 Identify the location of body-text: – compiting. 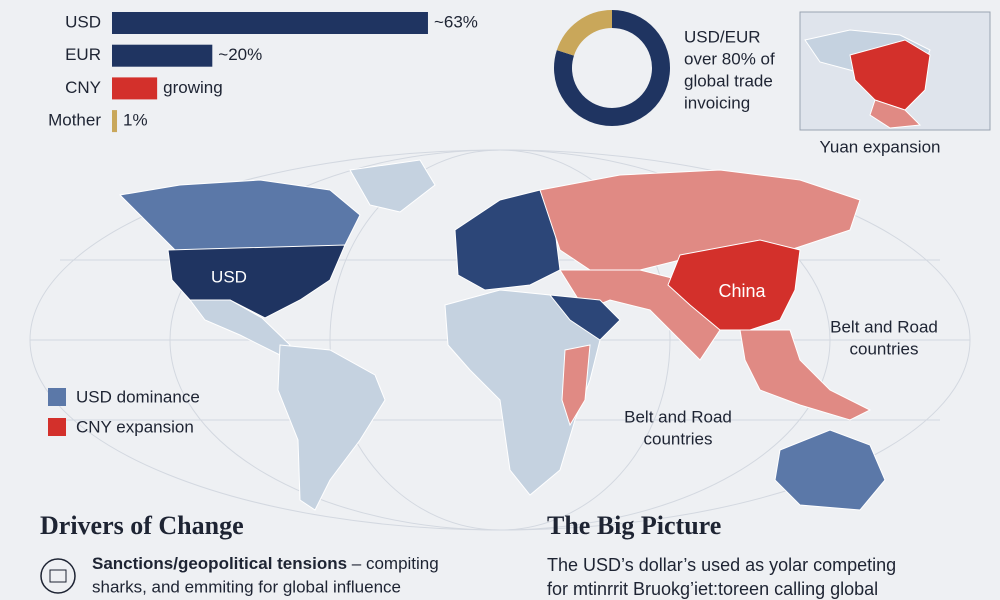
(393, 563).